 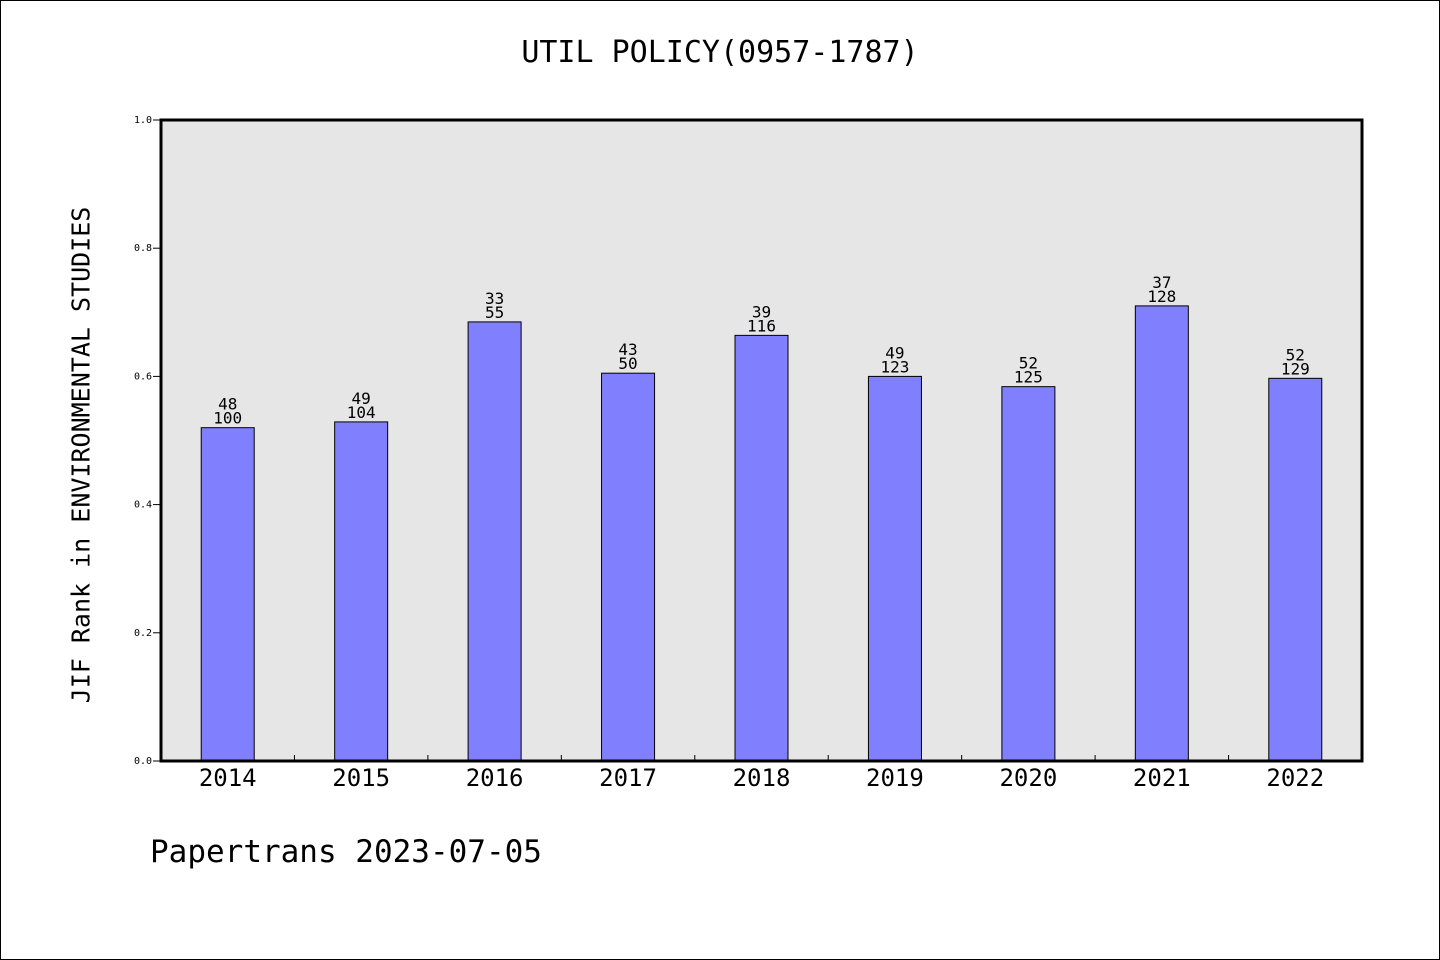 I want to click on bar-total-label: 125, so click(x=1028, y=377).